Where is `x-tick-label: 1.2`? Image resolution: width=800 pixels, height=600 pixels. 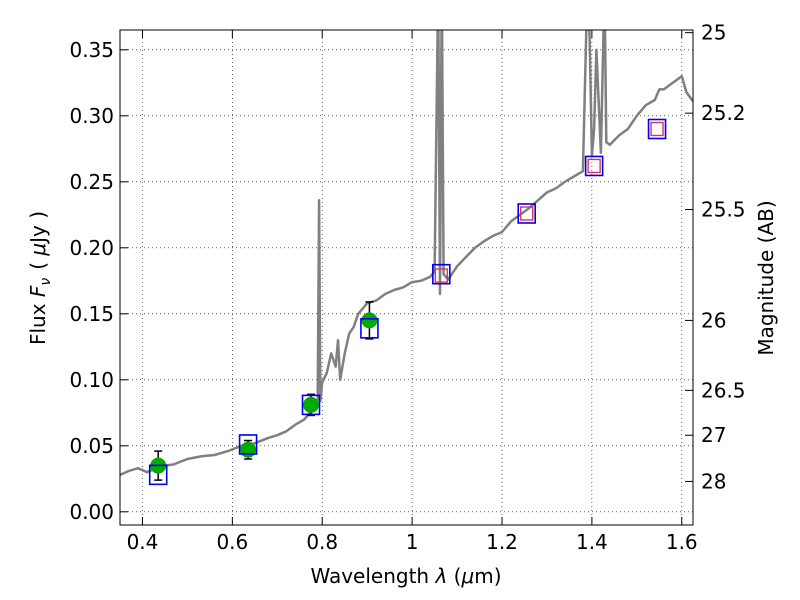 x-tick-label: 1.2 is located at coordinates (502, 542).